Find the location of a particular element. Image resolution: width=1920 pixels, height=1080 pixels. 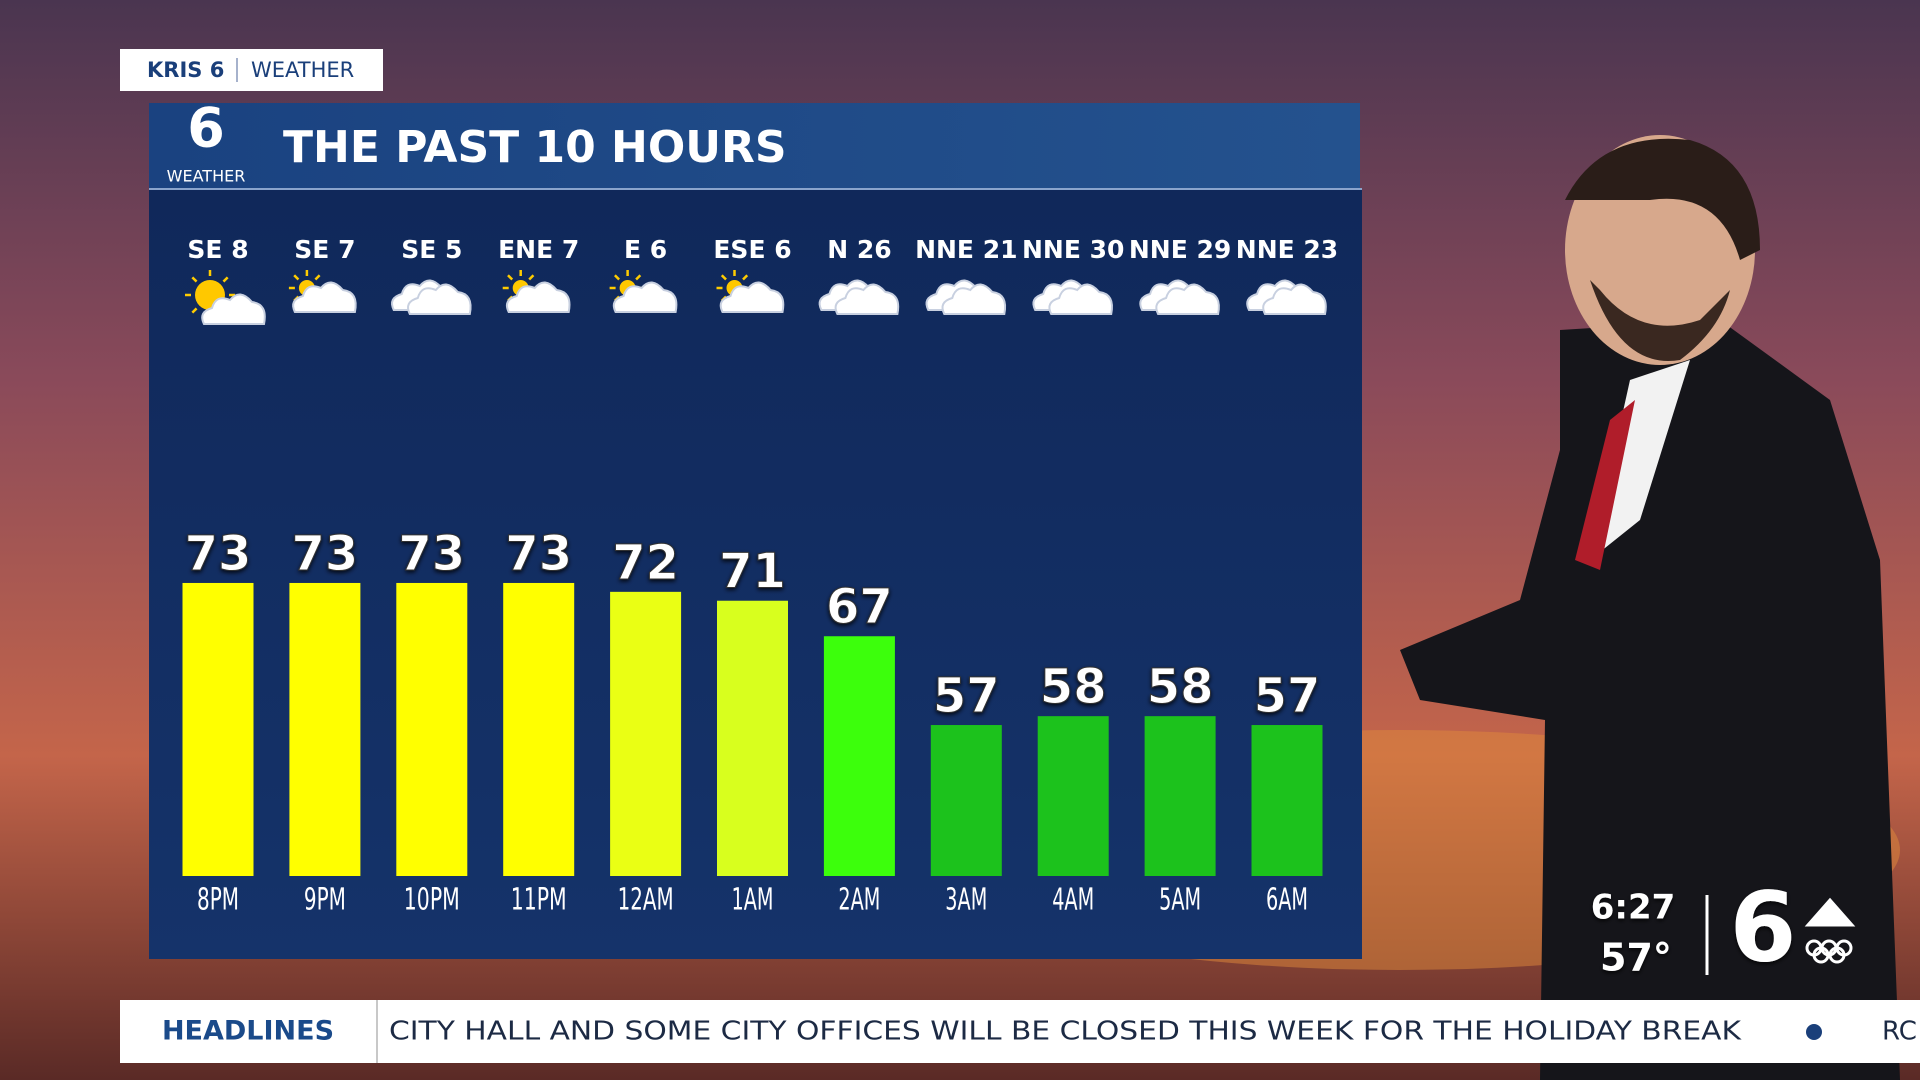

station-logo: 6 is located at coordinates (1763, 927).